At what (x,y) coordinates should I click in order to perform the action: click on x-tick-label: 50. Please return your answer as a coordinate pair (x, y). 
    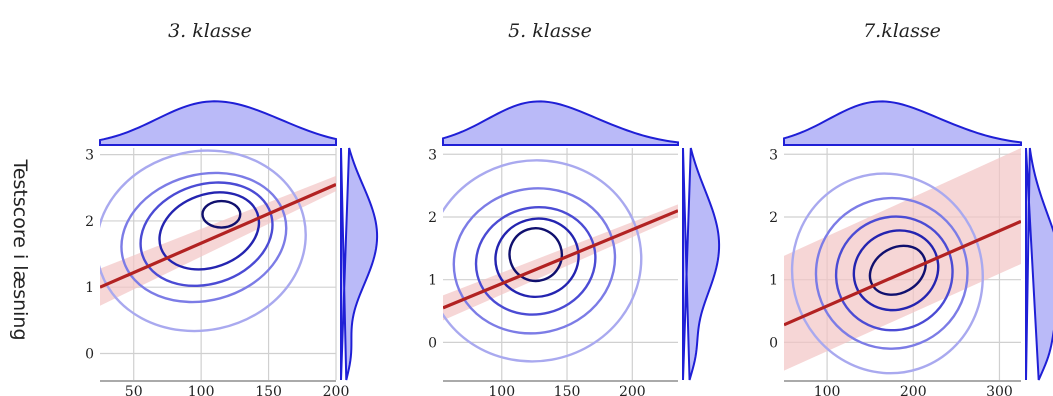
    Looking at the image, I should click on (134, 390).